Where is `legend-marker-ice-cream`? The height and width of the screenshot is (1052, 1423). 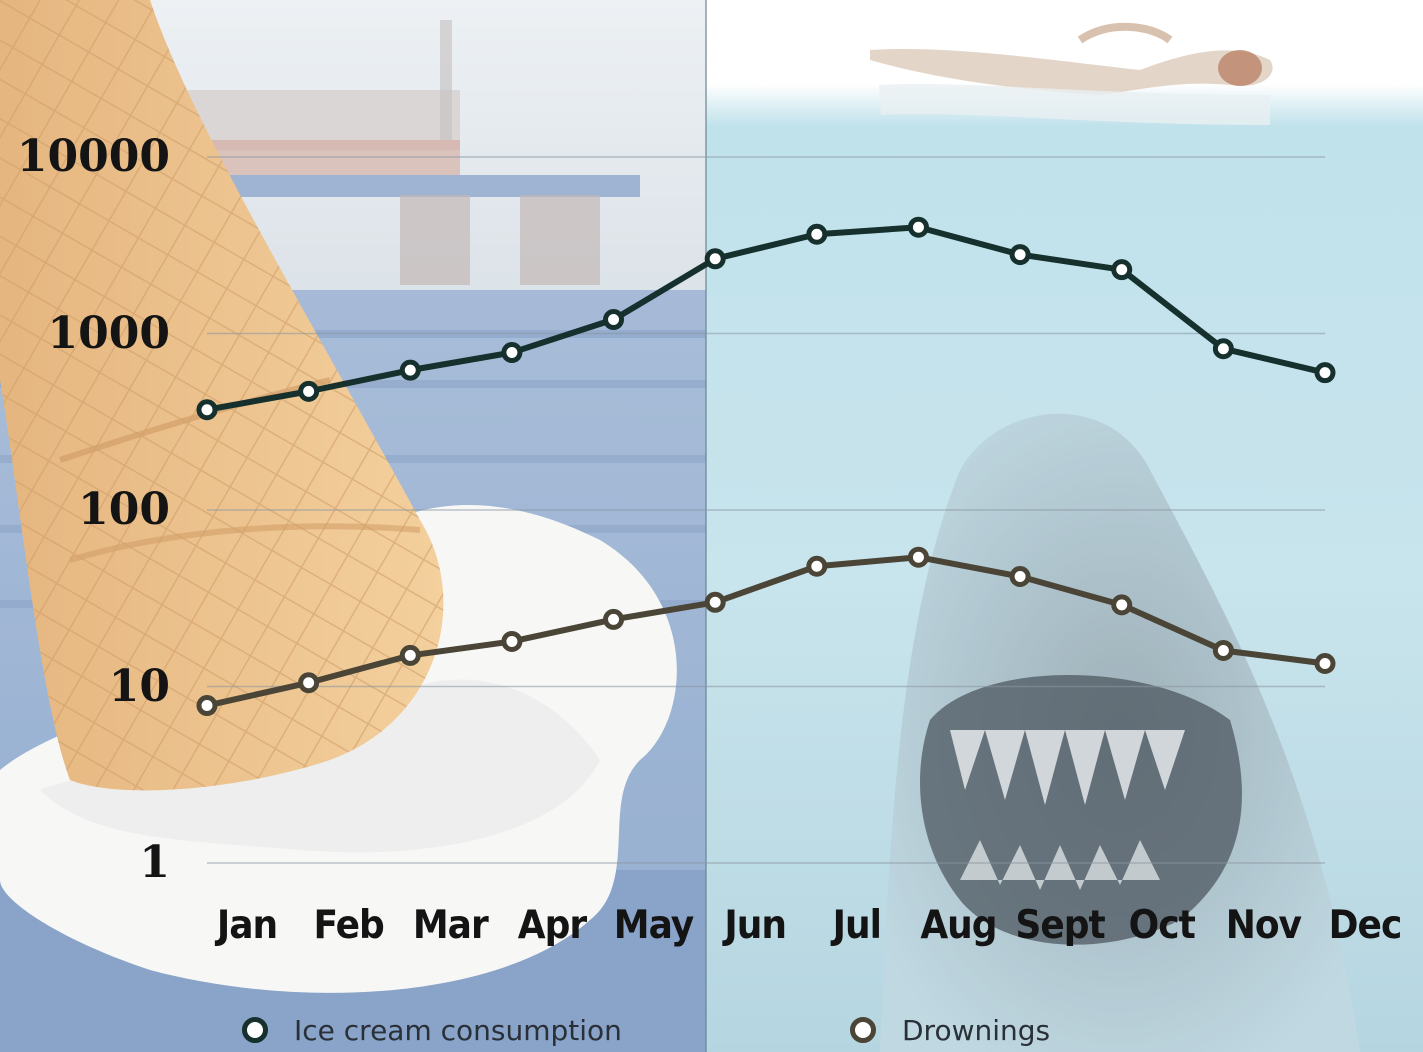
legend-marker-ice-cream is located at coordinates (255, 1030).